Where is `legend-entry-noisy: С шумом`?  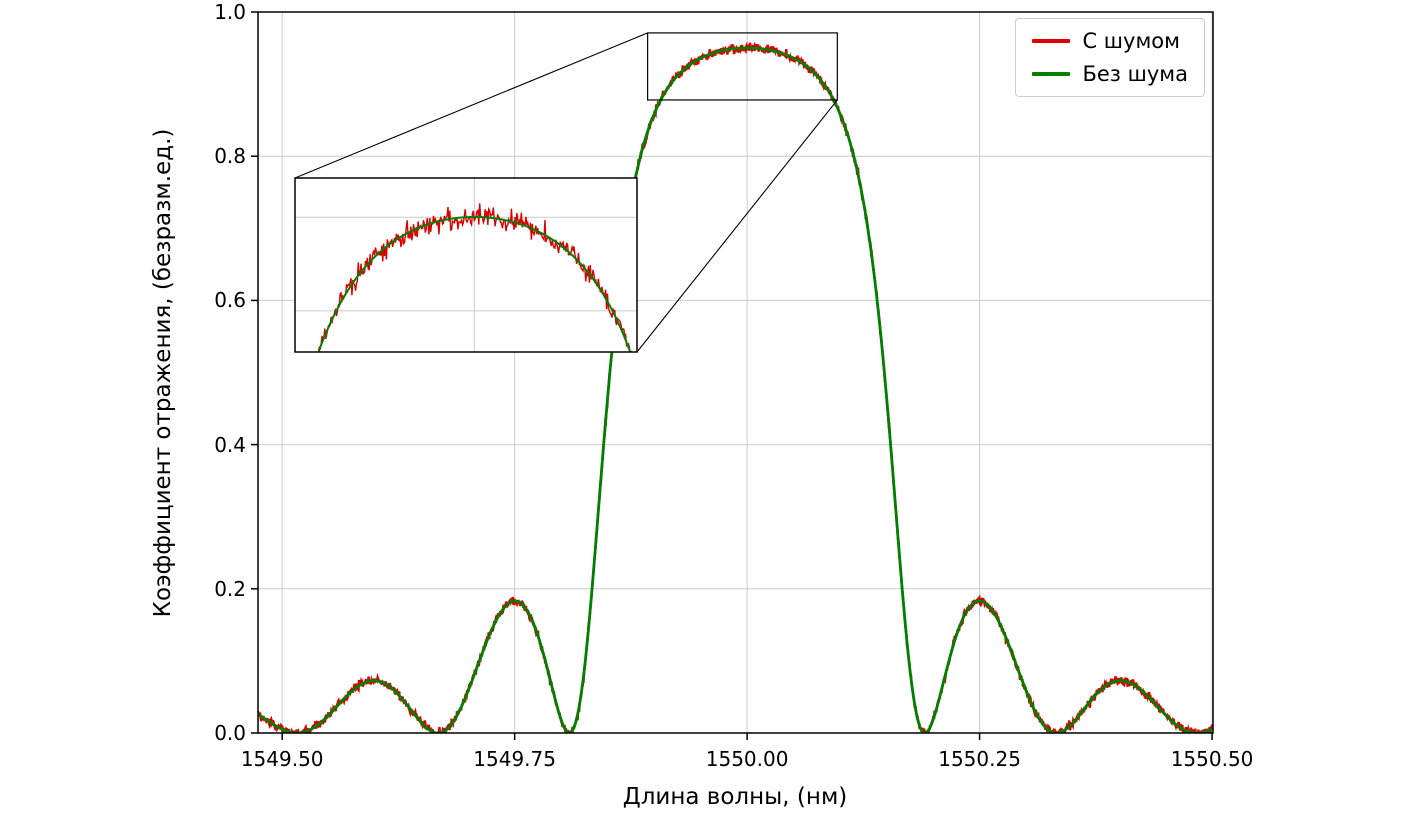
legend-entry-noisy: С шумом is located at coordinates (1110, 41).